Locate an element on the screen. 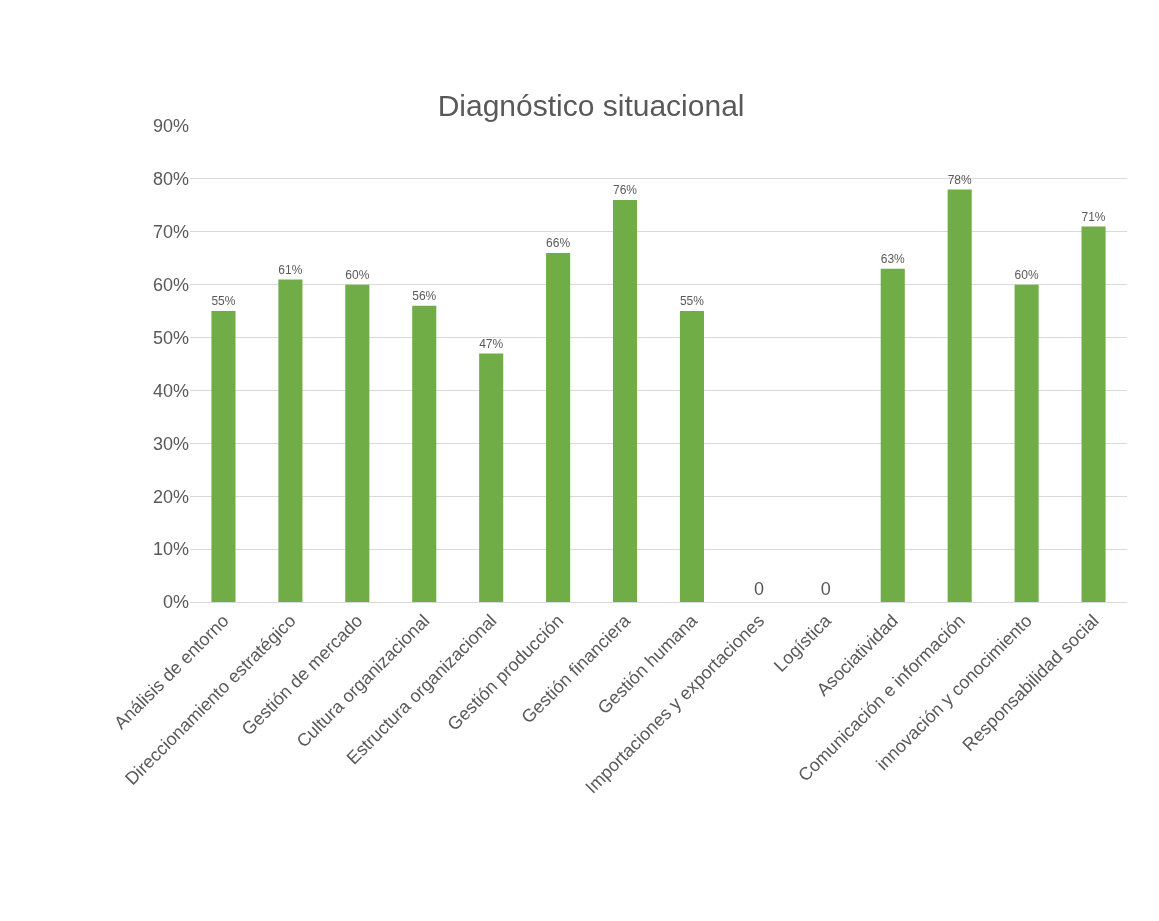 Image resolution: width=1159 pixels, height=921 pixels. y-tick-label: 80% is located at coordinates (170, 179).